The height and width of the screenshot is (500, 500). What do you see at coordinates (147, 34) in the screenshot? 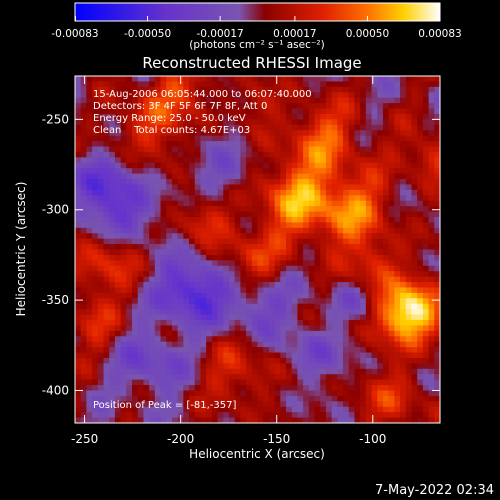
I see `colorbar-tick-label: -0.00050` at bounding box center [147, 34].